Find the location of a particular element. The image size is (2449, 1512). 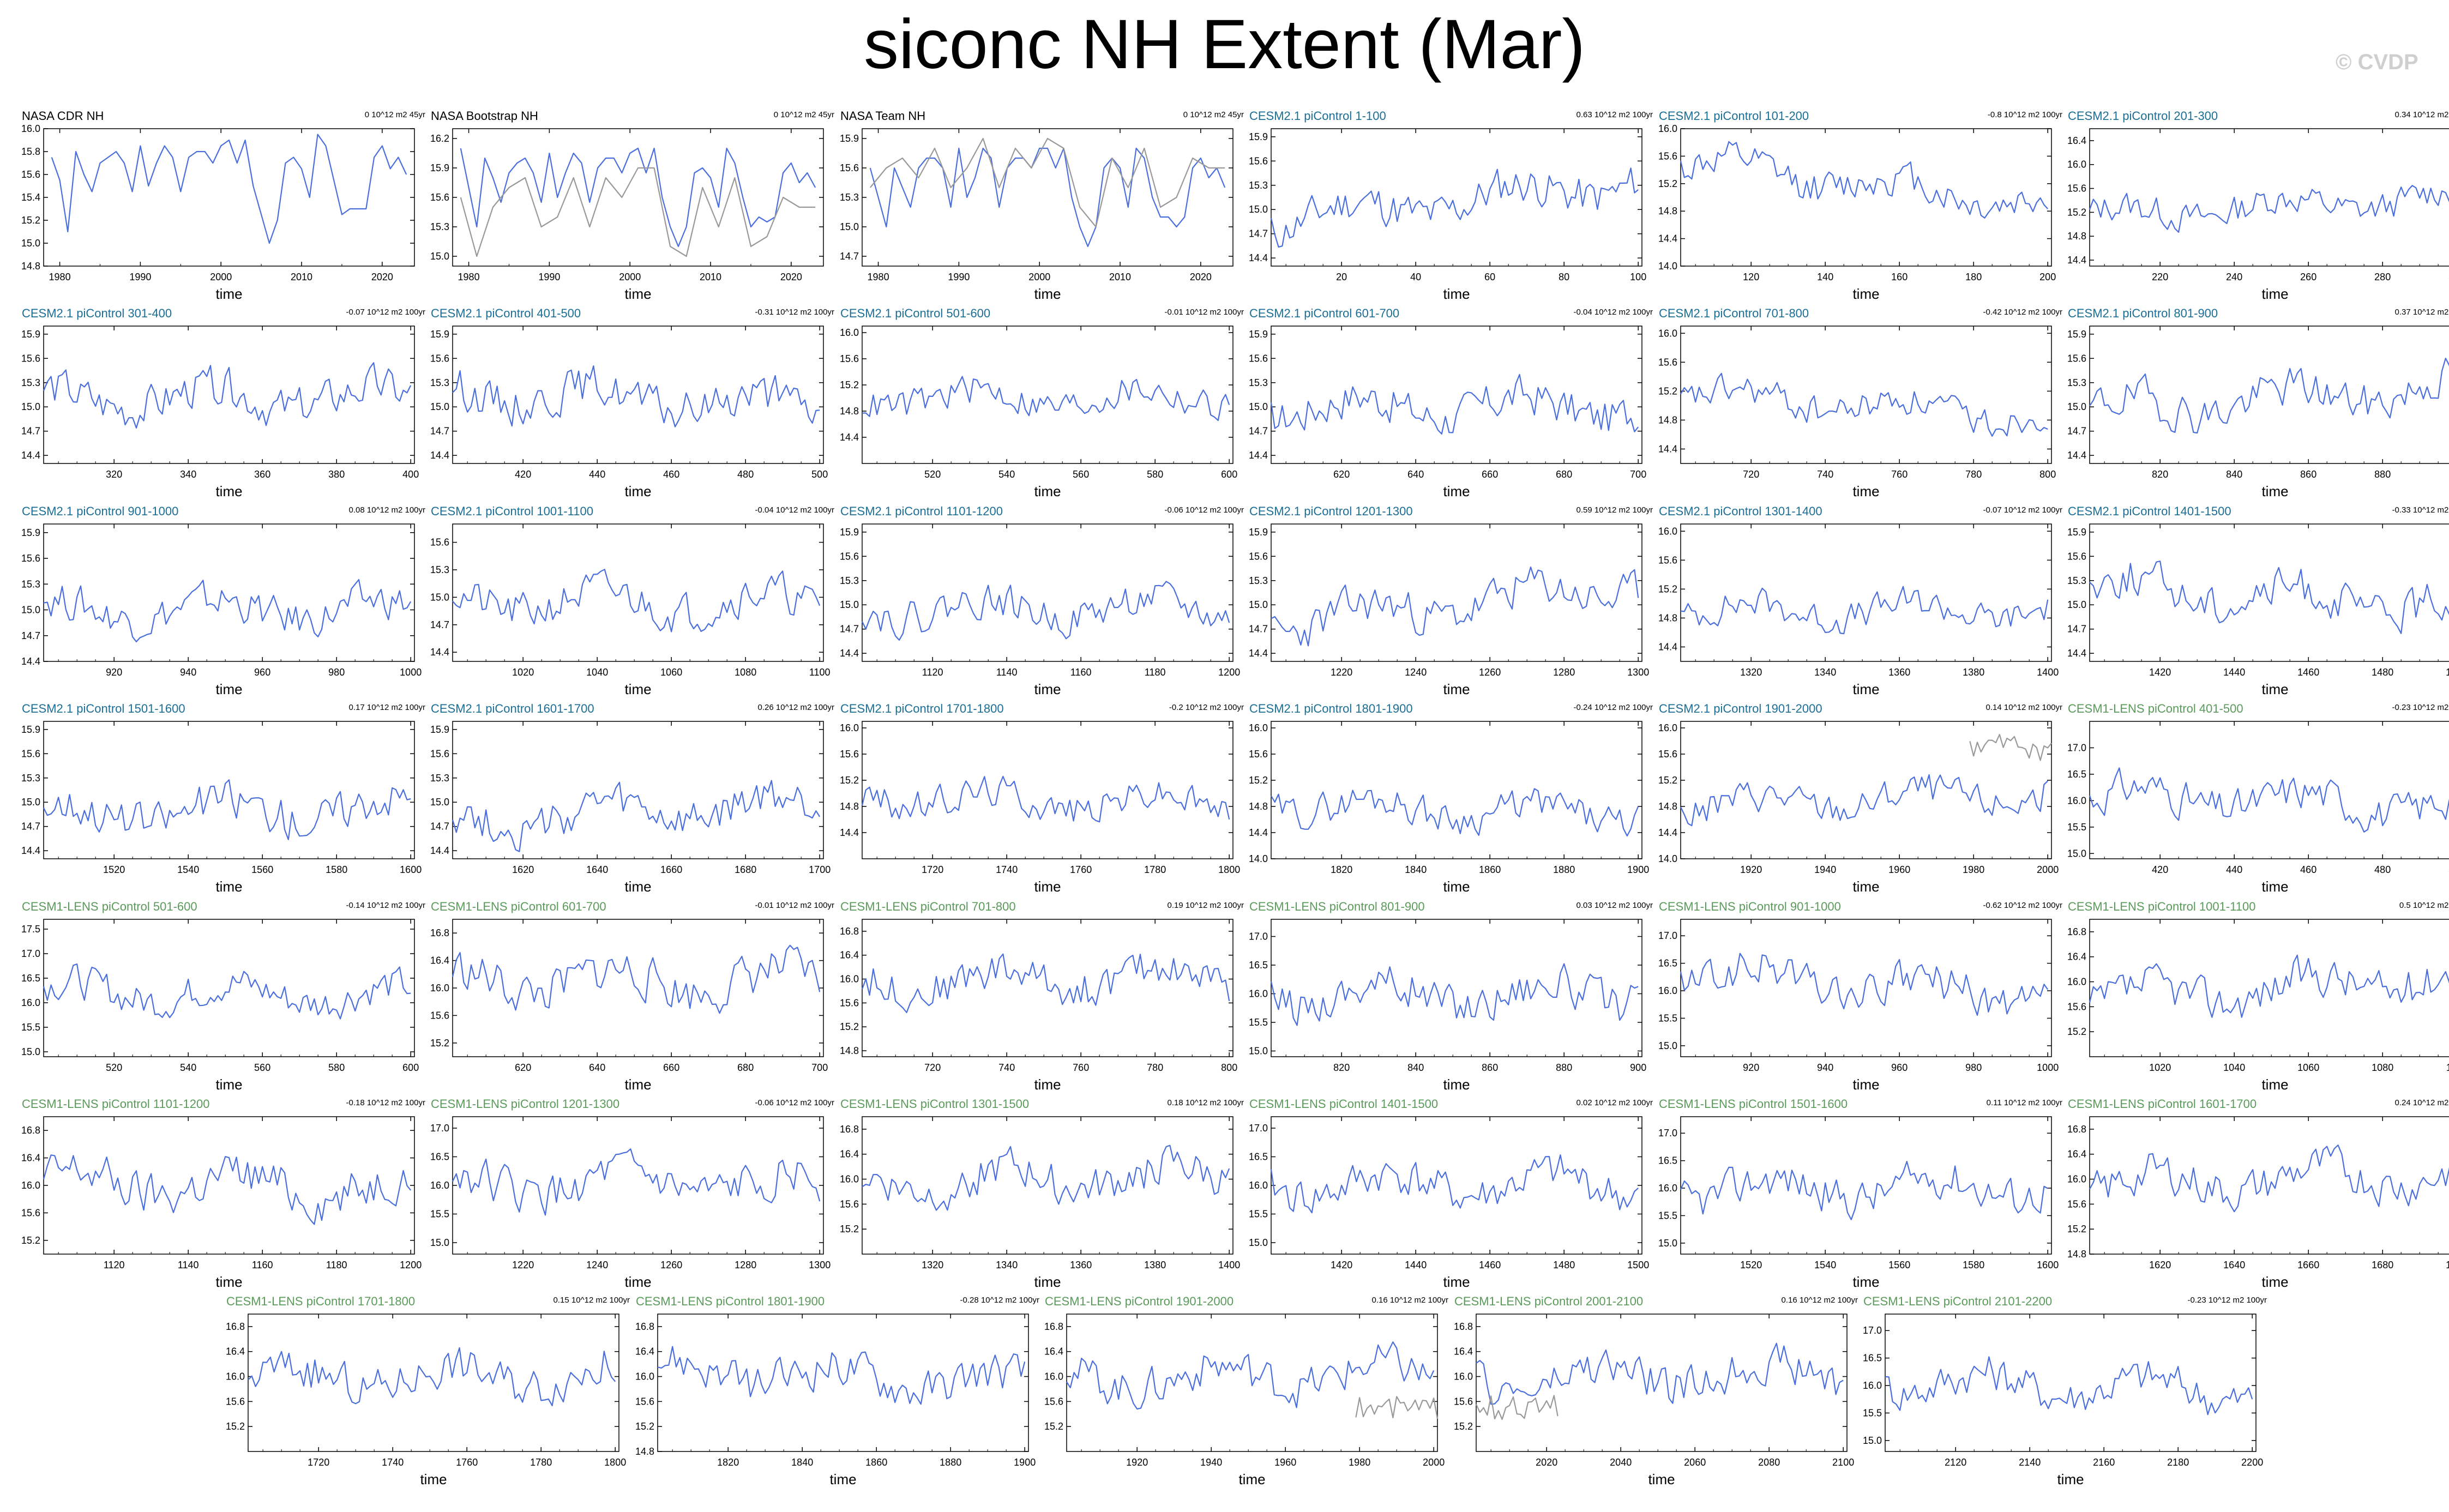

panel-title: CESM1-LENS piControl 1701-1800 is located at coordinates (321, 1301).